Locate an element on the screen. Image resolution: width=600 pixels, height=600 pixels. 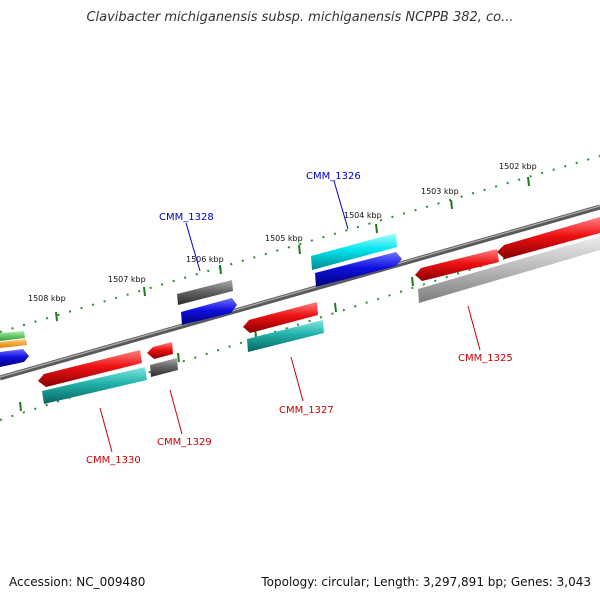
gene-cmm-1326-blue is located at coordinates (358, 269).